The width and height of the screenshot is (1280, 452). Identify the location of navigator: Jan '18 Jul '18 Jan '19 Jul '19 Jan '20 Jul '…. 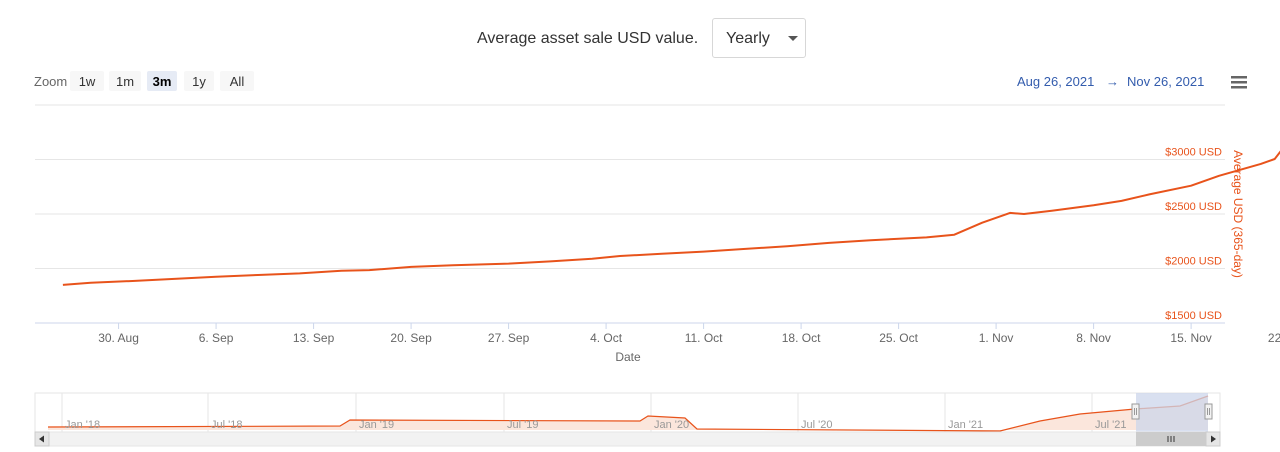
(627, 412).